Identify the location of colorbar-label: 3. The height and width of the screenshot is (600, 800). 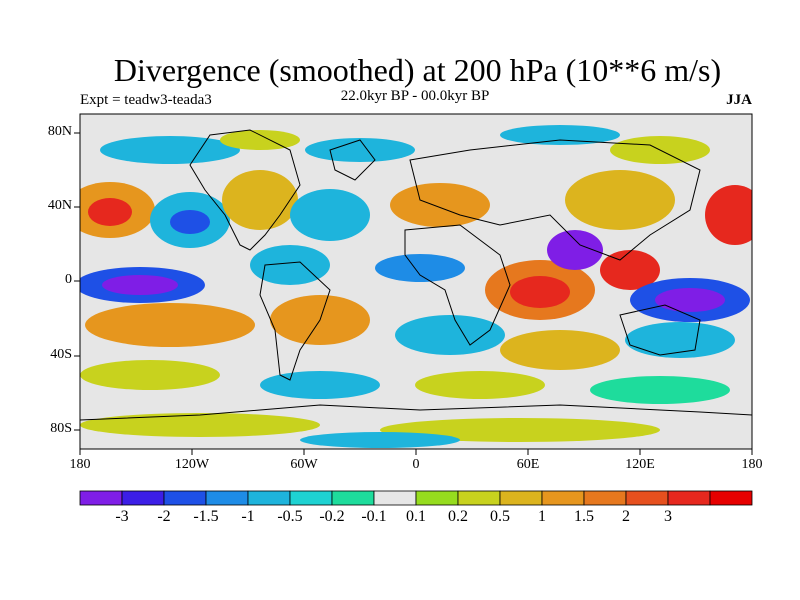
(668, 516).